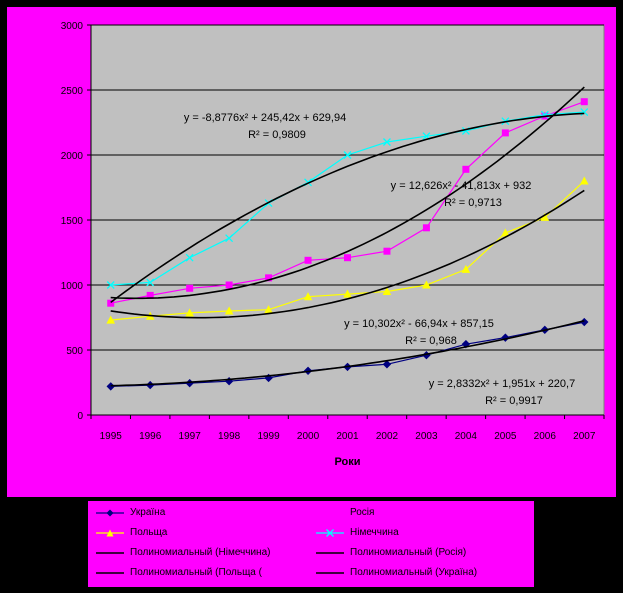 This screenshot has width=623, height=593. Describe the element at coordinates (514, 401) in the screenshot. I see `trendline-r2: R² = 0,9917` at that location.